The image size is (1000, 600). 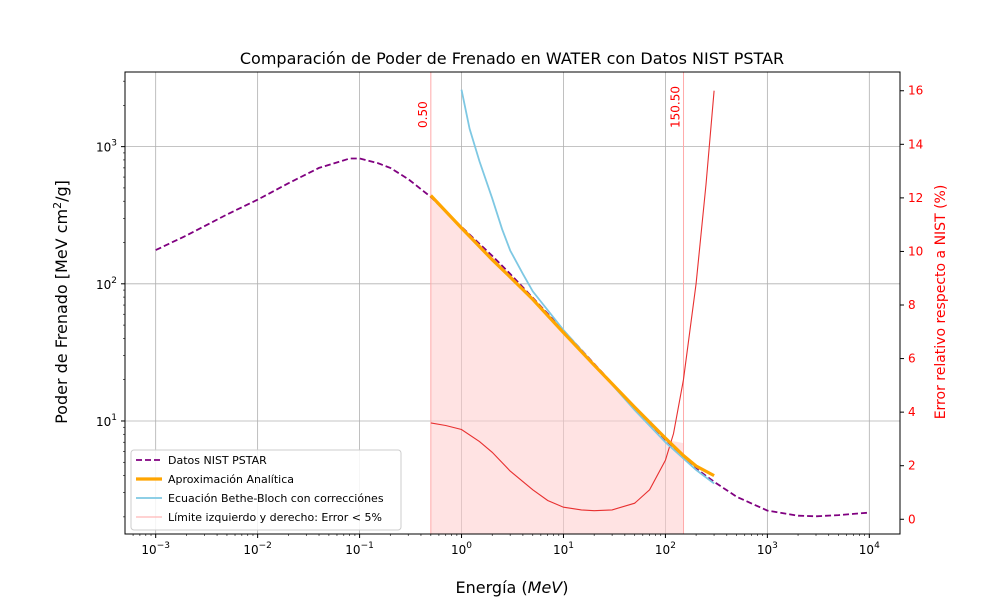 What do you see at coordinates (276, 498) in the screenshot?
I see `legend-label: Ecuación Bethe-Bloch con correcciónes` at bounding box center [276, 498].